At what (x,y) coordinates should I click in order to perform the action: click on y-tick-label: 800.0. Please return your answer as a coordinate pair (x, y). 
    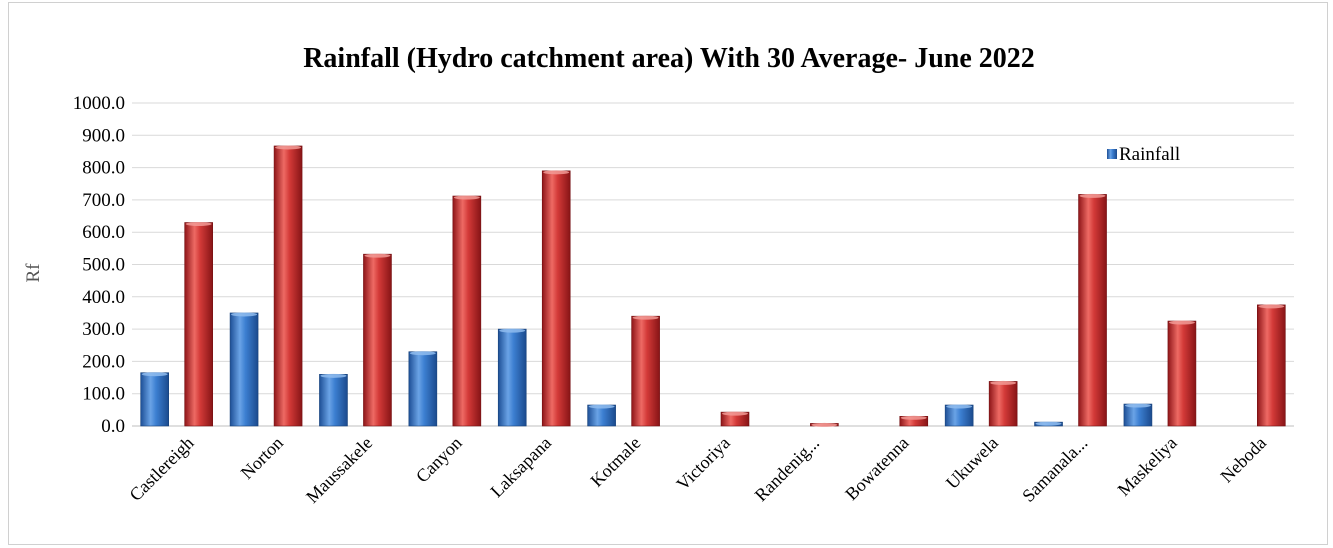
    Looking at the image, I should click on (103, 168).